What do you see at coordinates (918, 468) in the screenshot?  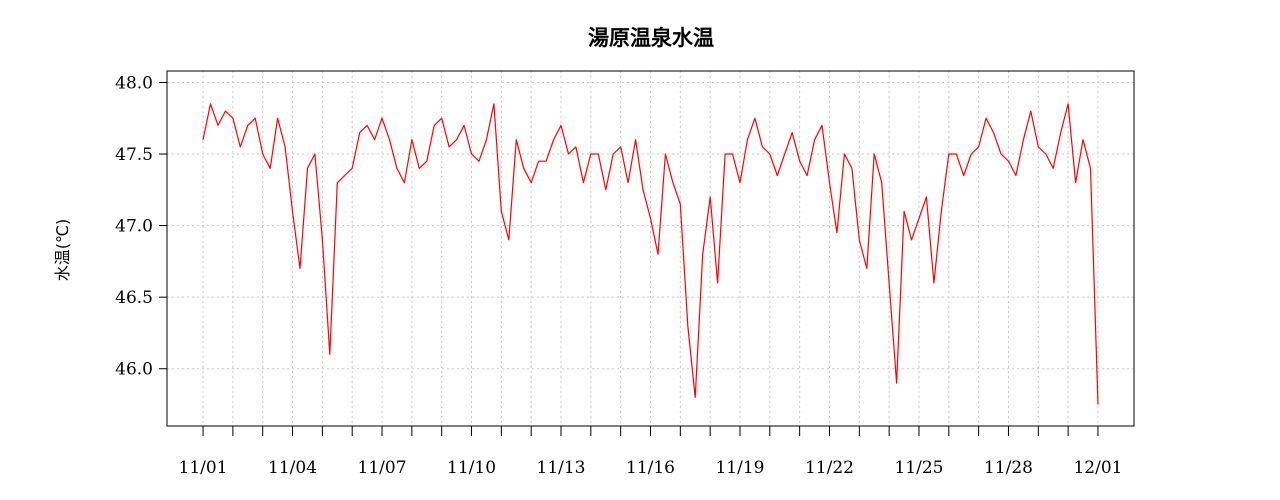 I see `x-tick-label: 11/25` at bounding box center [918, 468].